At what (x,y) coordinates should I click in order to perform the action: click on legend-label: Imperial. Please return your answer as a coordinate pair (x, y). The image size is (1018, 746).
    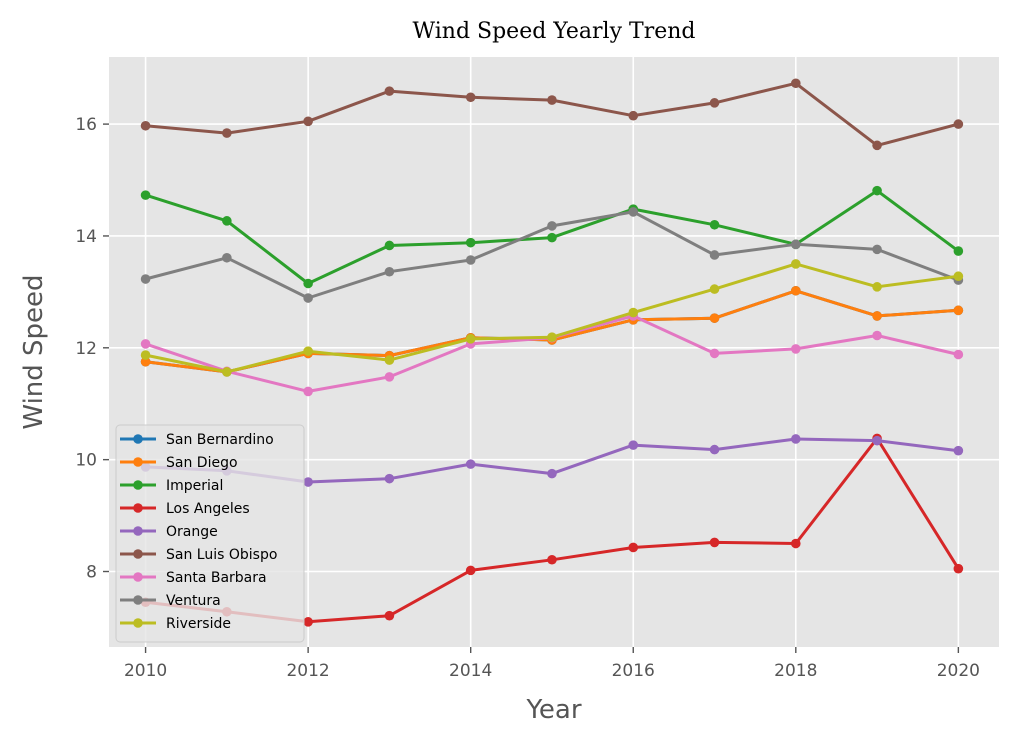
    Looking at the image, I should click on (194, 486).